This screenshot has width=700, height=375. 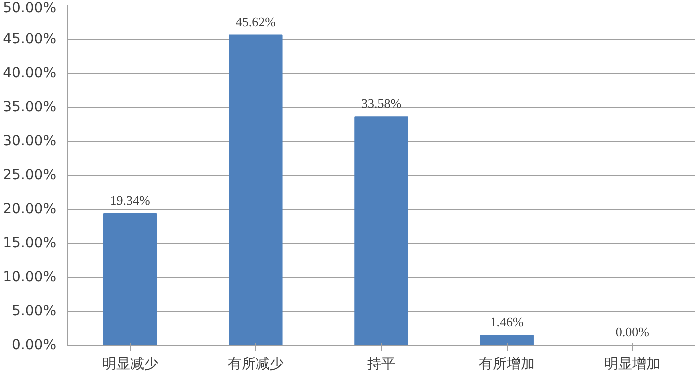 I want to click on y-tick-label: 10.00%, so click(x=30, y=278).